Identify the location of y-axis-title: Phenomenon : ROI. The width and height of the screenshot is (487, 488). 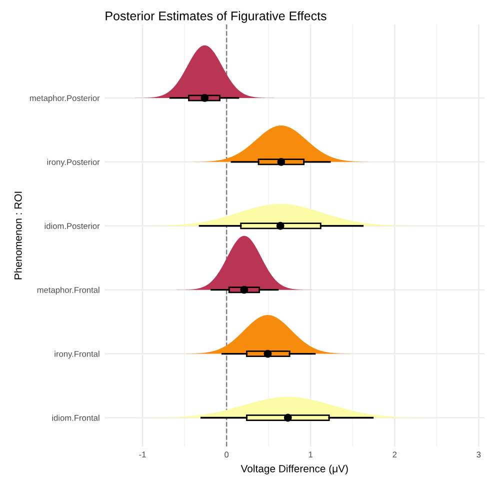
(18, 236).